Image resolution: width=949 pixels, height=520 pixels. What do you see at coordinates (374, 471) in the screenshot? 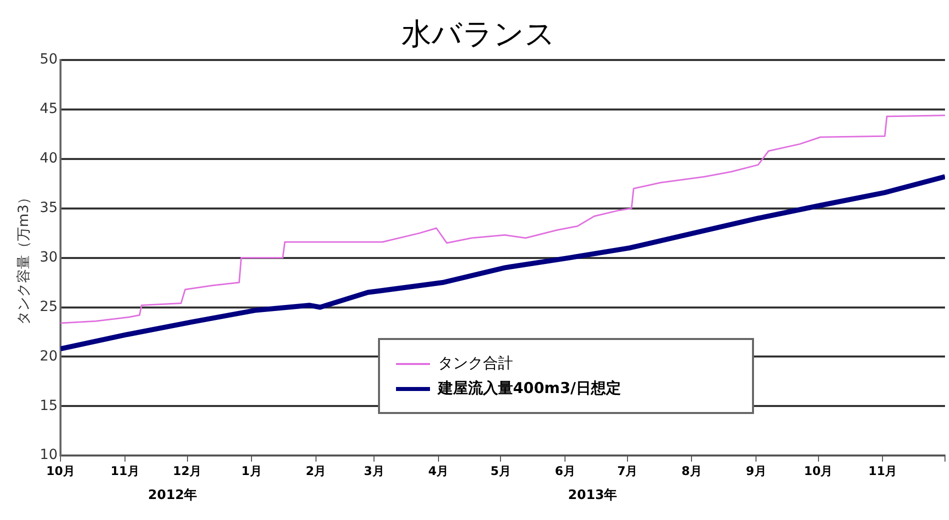
I see `x-tick-label: 3月` at bounding box center [374, 471].